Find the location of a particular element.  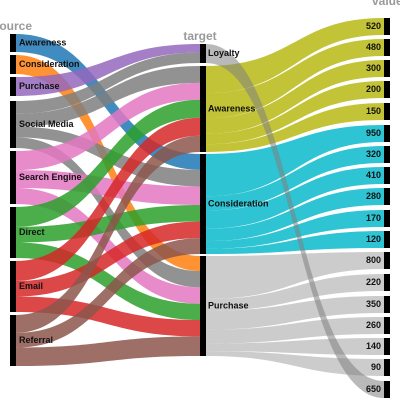

link-direct-to-awareness is located at coordinates (108, 163).